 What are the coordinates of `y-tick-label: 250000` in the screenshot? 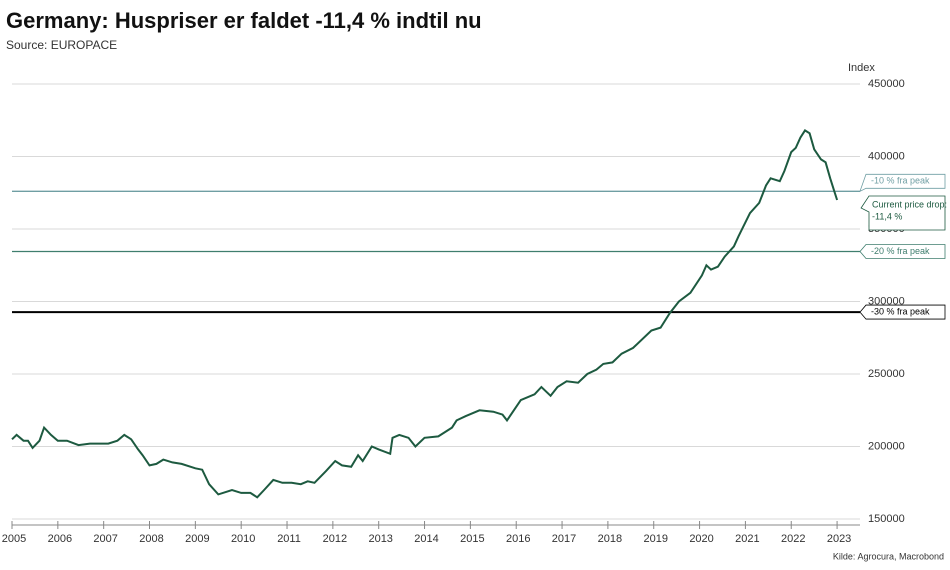 It's located at (886, 374).